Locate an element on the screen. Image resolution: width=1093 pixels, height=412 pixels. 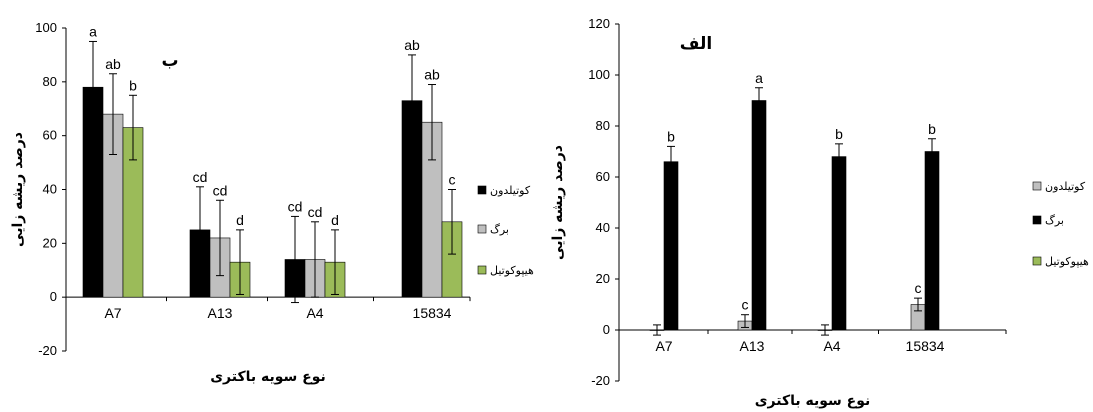
panel-label: ب is located at coordinates (169, 61).